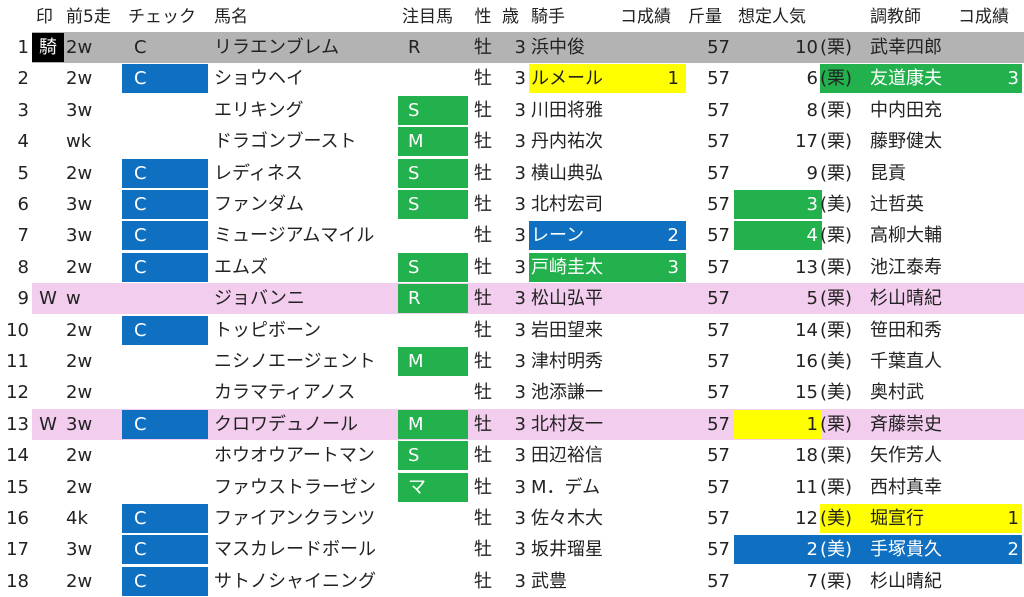 Image resolution: width=1024 pixels, height=597 pixels. What do you see at coordinates (806, 518) in the screenshot?
I see `popularity-cell: 12` at bounding box center [806, 518].